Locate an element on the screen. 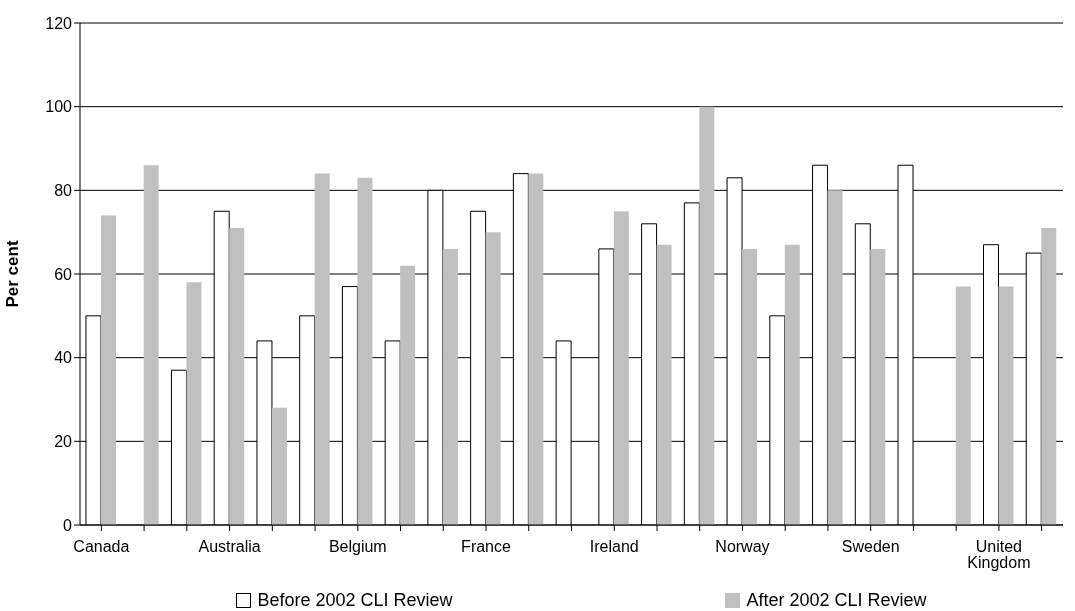 The image size is (1075, 611). y-tick-label: 60 is located at coordinates (63, 274).